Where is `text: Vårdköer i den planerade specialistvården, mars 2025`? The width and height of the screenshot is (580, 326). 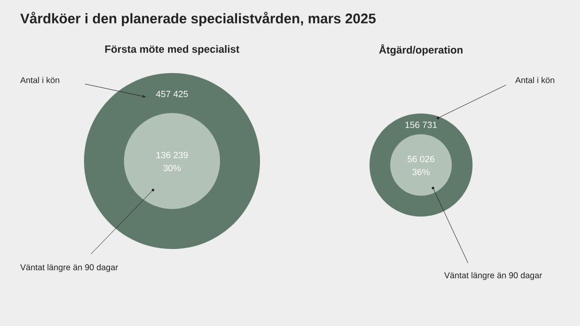 text: Vårdköer i den planerade specialistvården, mars 2025 is located at coordinates (198, 19).